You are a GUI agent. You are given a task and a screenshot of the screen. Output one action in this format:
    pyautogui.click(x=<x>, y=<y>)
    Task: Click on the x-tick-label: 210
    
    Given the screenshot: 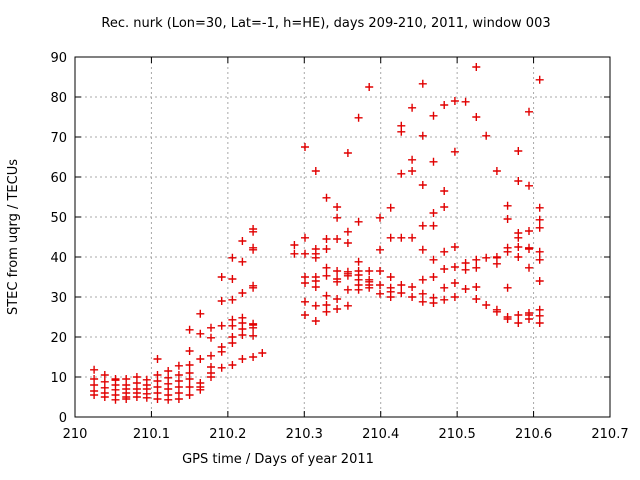 What is the action you would take?
    pyautogui.click(x=75, y=434)
    